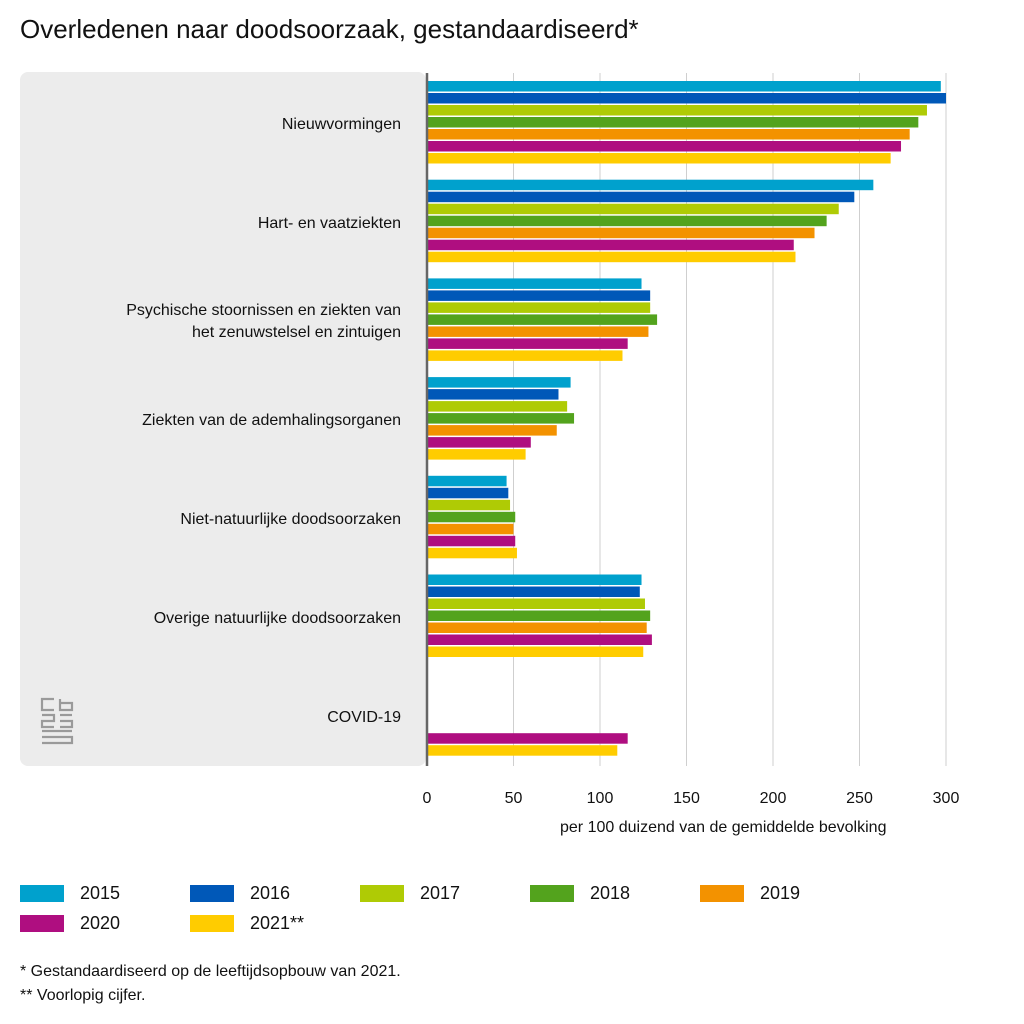 This screenshot has height=1024, width=1024. Describe the element at coordinates (201, 125) in the screenshot. I see `category-label-1: Nieuwvormingen` at that location.